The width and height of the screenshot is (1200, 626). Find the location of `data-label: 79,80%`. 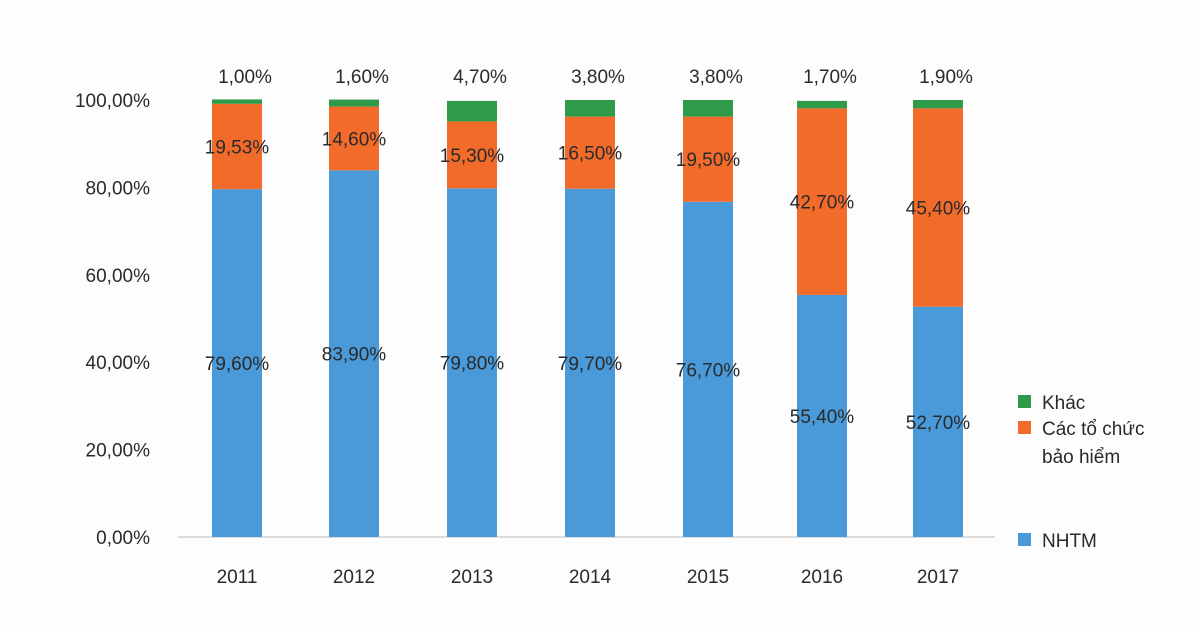

data-label: 79,80% is located at coordinates (472, 364).